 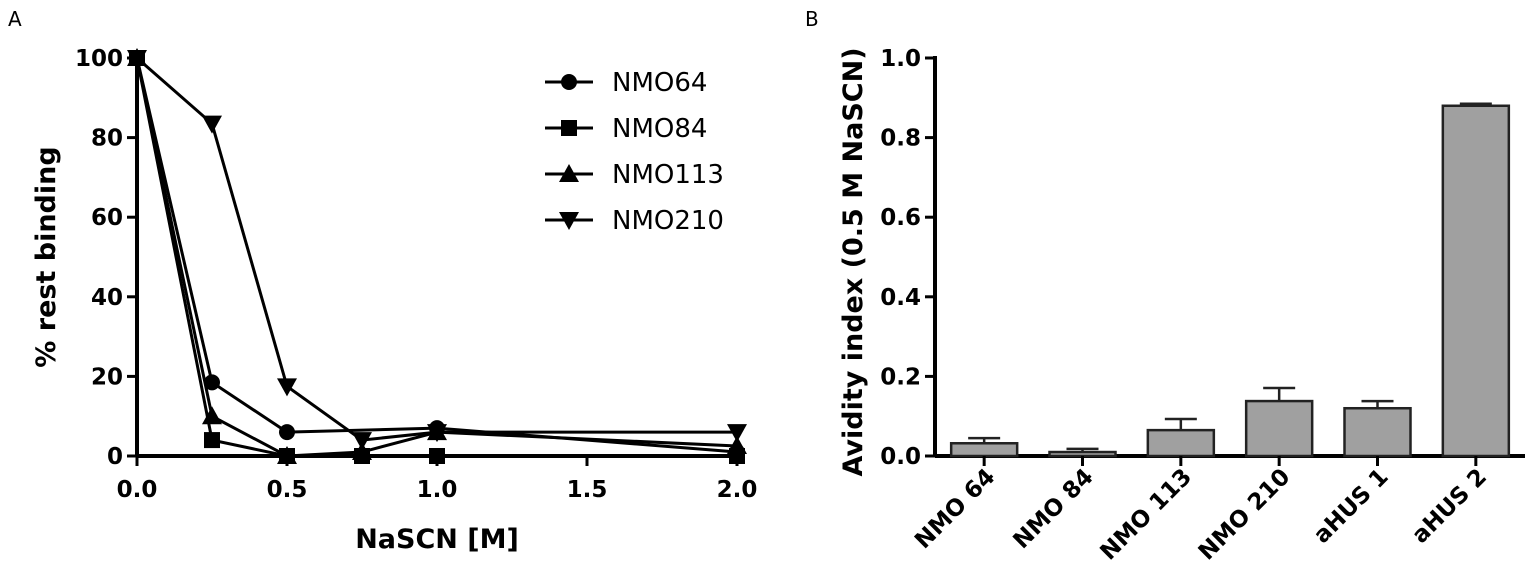 What do you see at coordinates (1245, 515) in the screenshot?
I see `category-label: NMO 210` at bounding box center [1245, 515].